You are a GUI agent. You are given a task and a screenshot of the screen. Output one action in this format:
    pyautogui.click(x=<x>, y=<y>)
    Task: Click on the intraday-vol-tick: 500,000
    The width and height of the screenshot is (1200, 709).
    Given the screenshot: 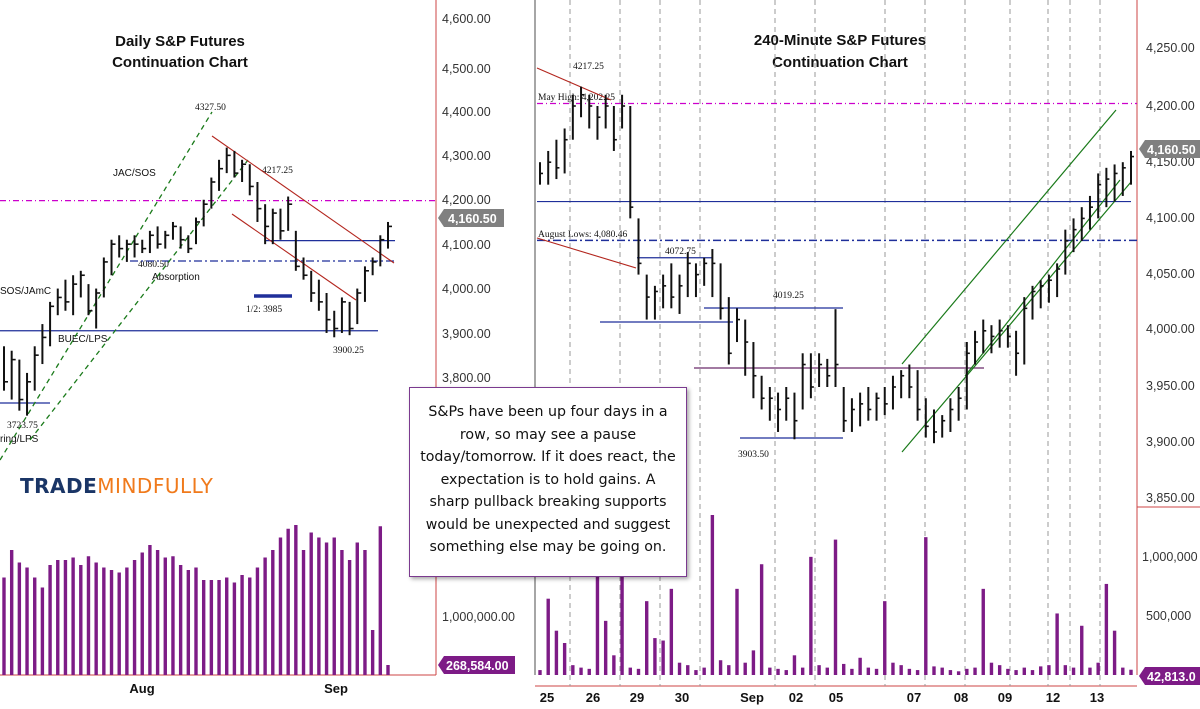 What is the action you would take?
    pyautogui.click(x=1168, y=616)
    